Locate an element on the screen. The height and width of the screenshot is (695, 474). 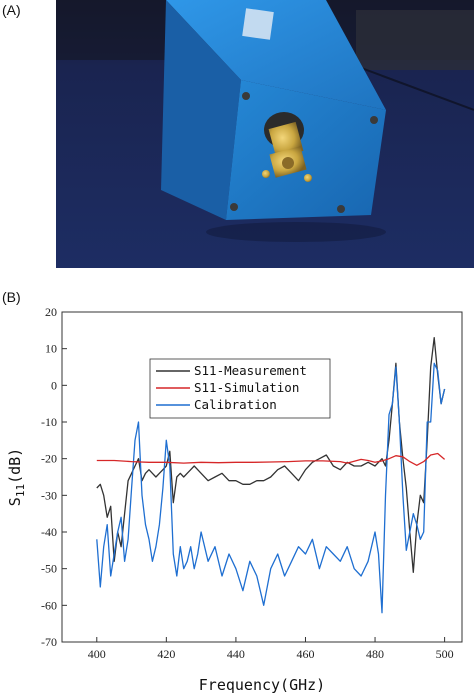
y-tick-label: 20 is located at coordinates (51, 312).